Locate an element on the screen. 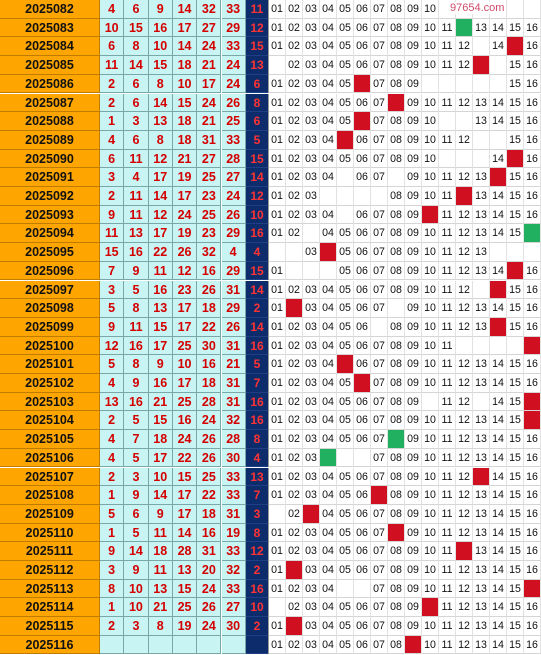  red-ball-number is located at coordinates (136, 645).